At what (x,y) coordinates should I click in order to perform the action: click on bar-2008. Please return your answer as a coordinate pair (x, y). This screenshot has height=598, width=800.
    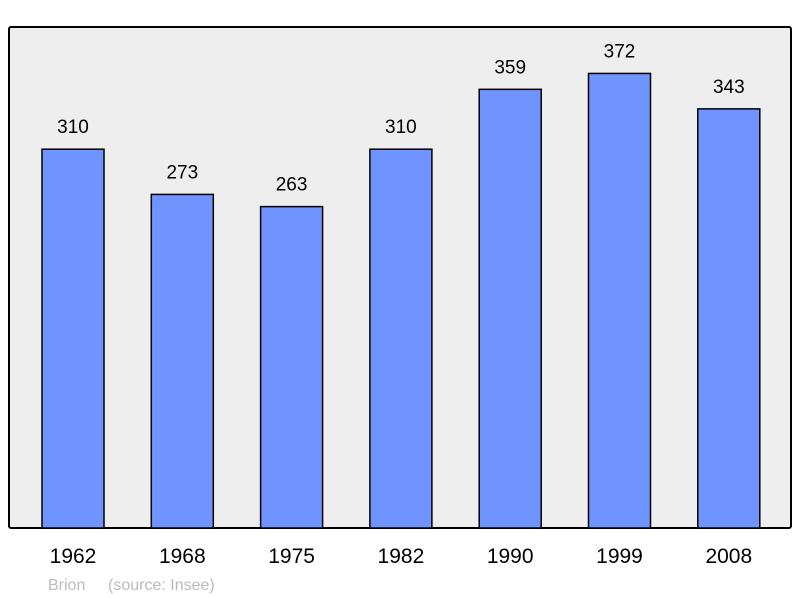
    Looking at the image, I should click on (729, 318).